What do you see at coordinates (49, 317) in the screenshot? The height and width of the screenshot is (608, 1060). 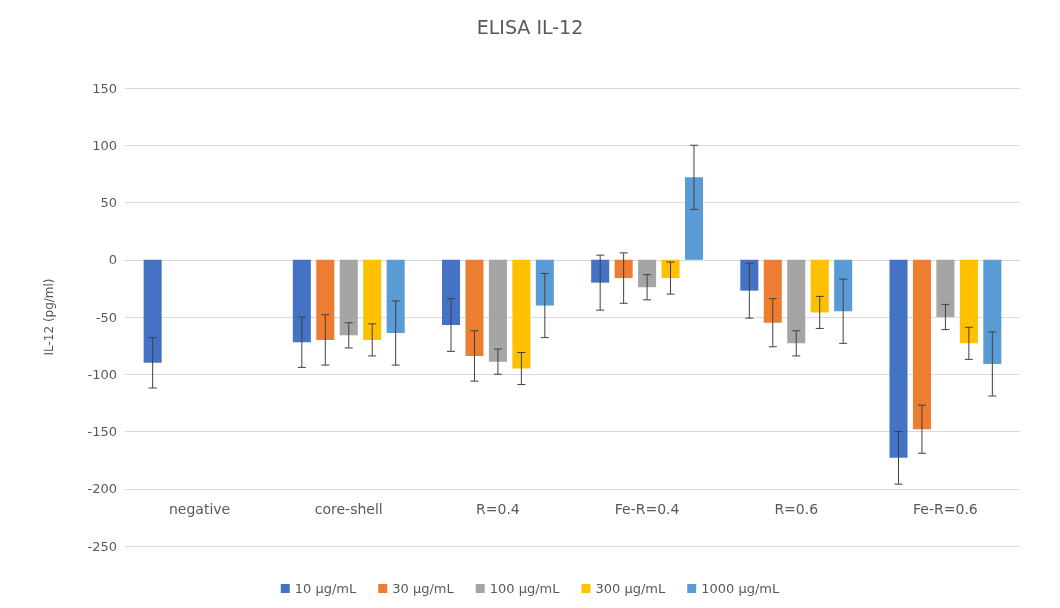 I see `y-axis-title: IL-12 (pg/ml)` at bounding box center [49, 317].